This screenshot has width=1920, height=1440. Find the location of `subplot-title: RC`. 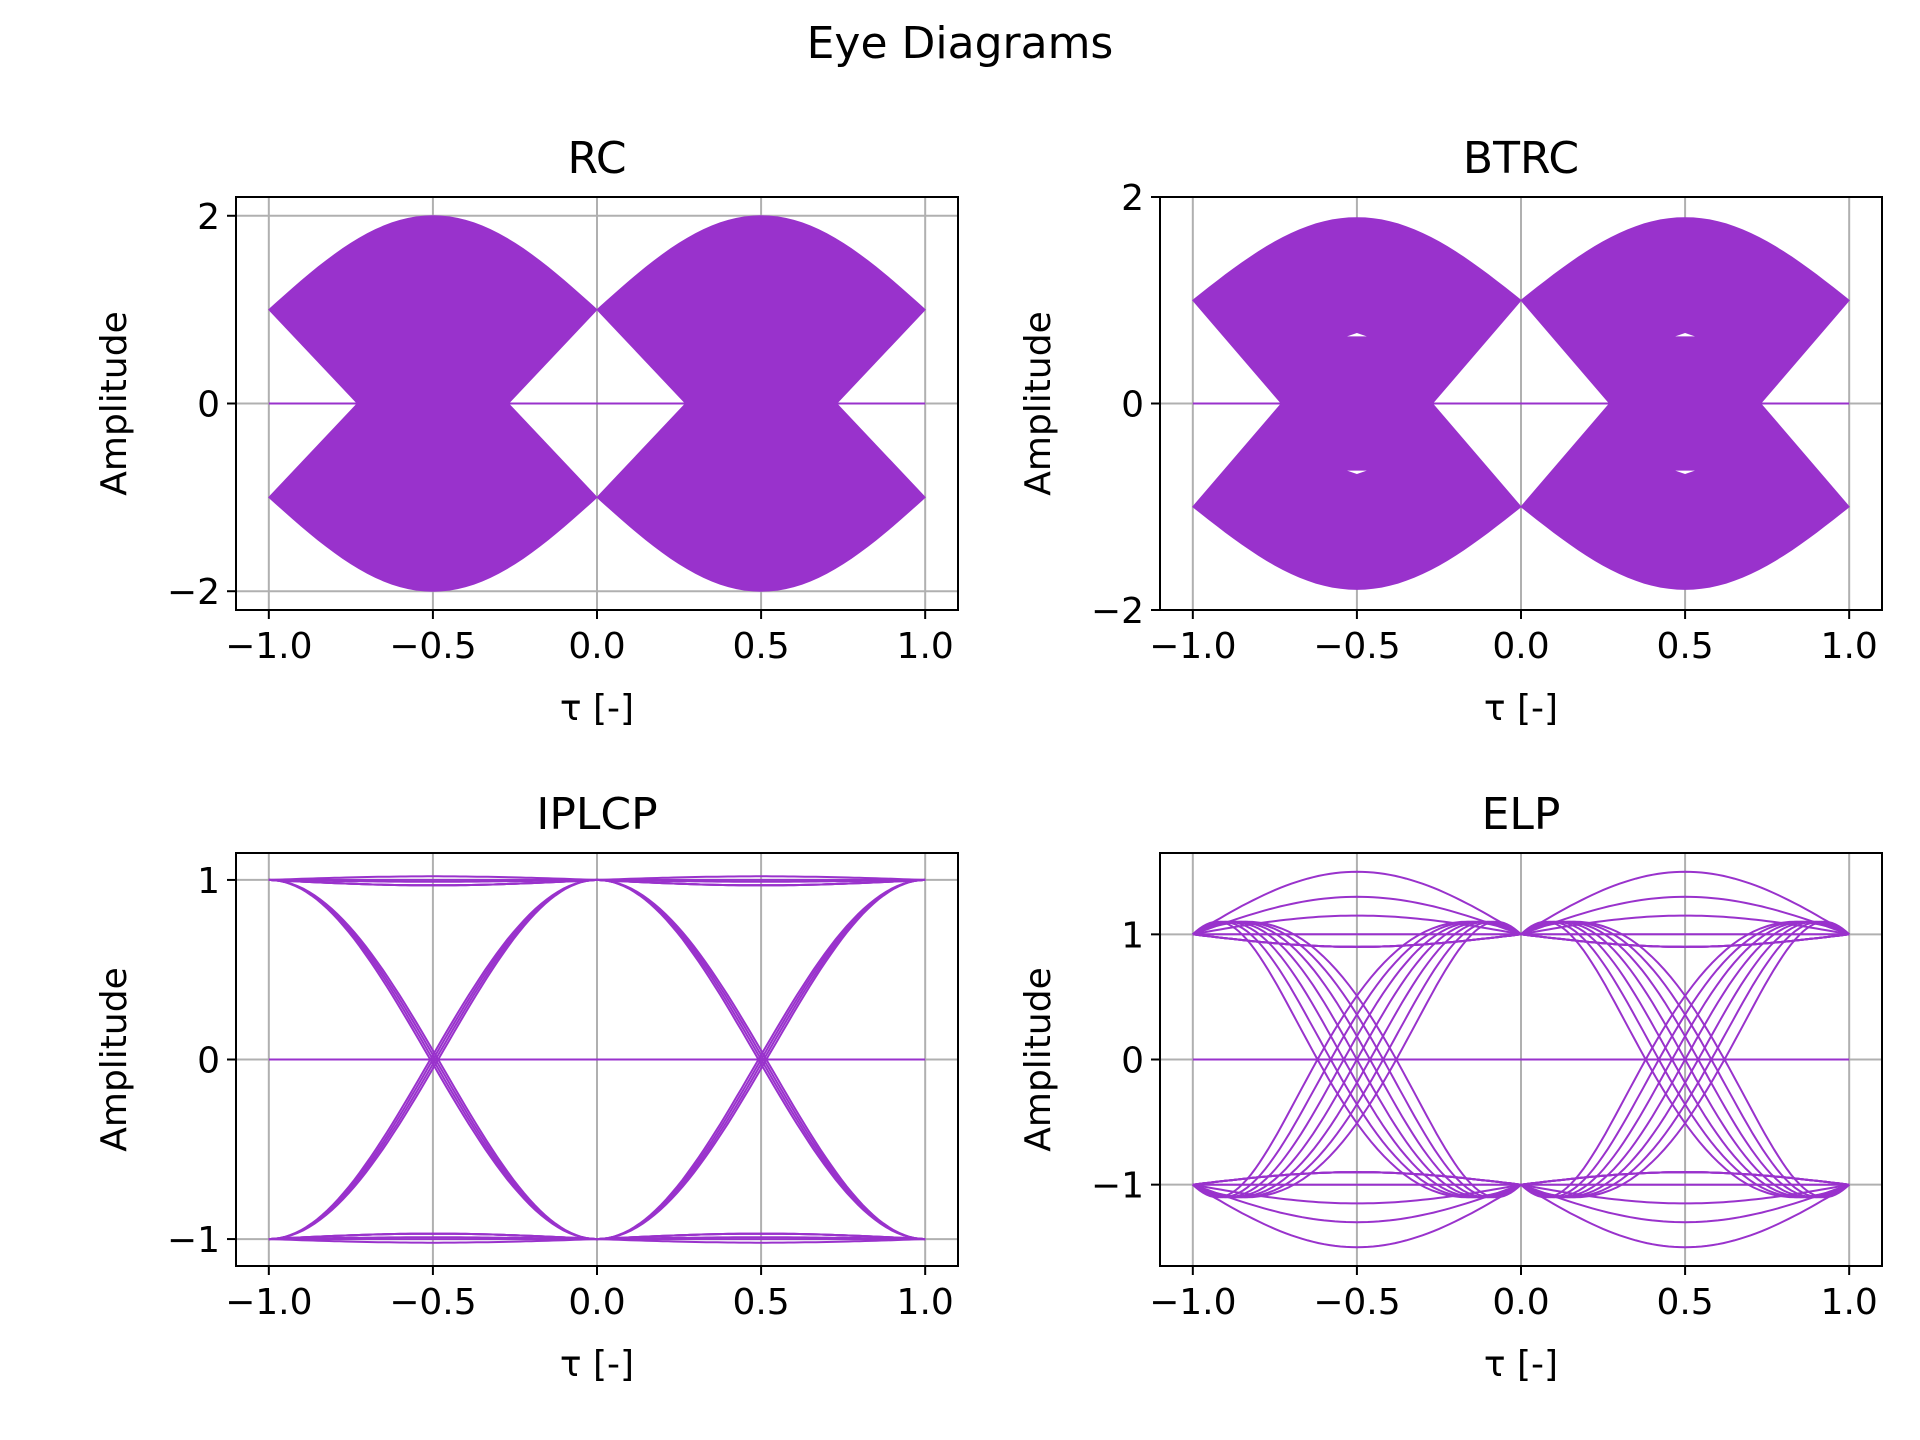

subplot-title: RC is located at coordinates (596, 158).